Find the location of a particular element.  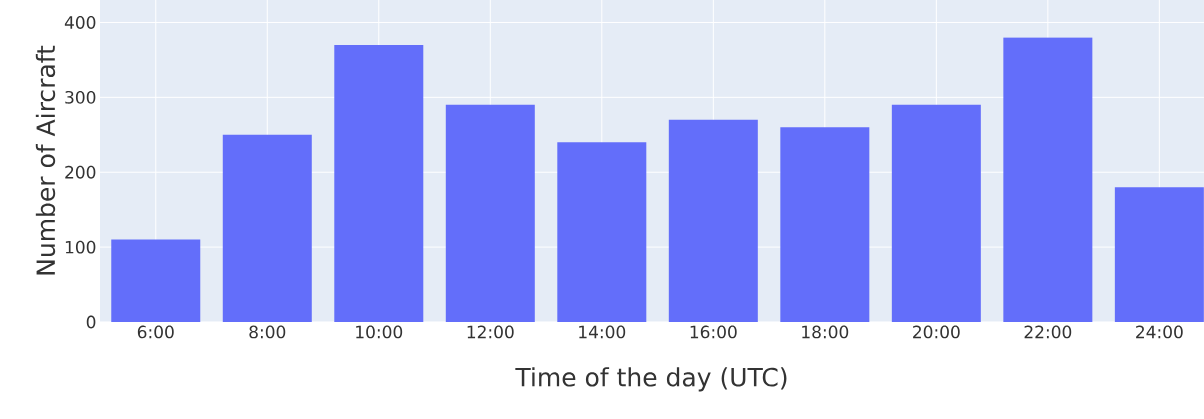

x-tick-label: 20:00 is located at coordinates (936, 332).